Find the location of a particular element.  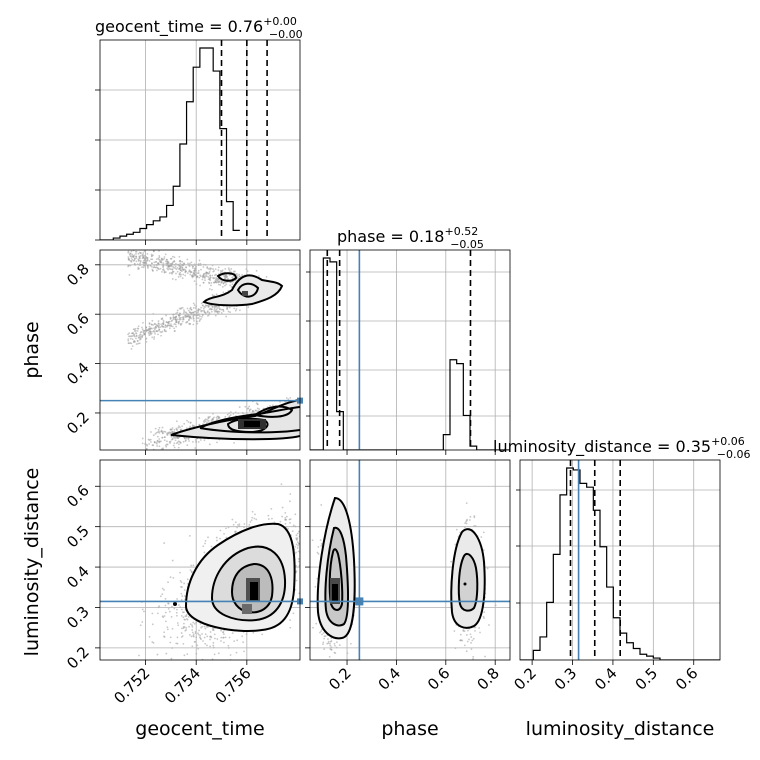

scatter-geocent-time-phase-pt-1929 is located at coordinates (230, 412).